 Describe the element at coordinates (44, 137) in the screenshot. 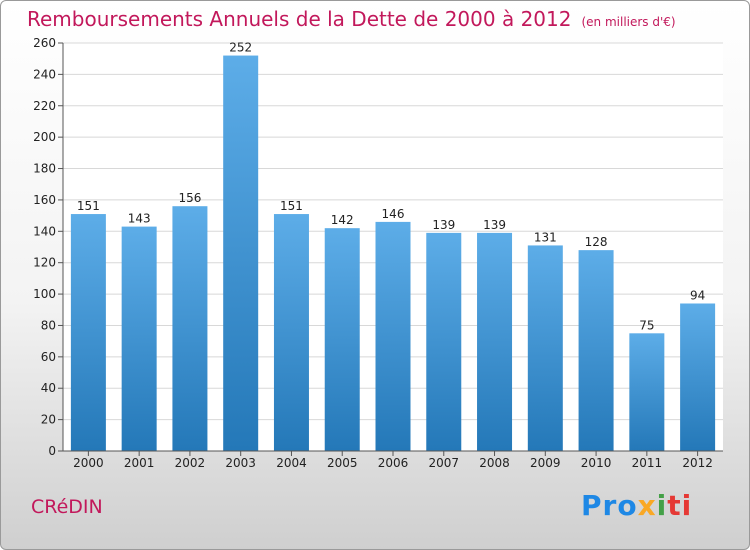

I see `y-tick-label: 200` at that location.